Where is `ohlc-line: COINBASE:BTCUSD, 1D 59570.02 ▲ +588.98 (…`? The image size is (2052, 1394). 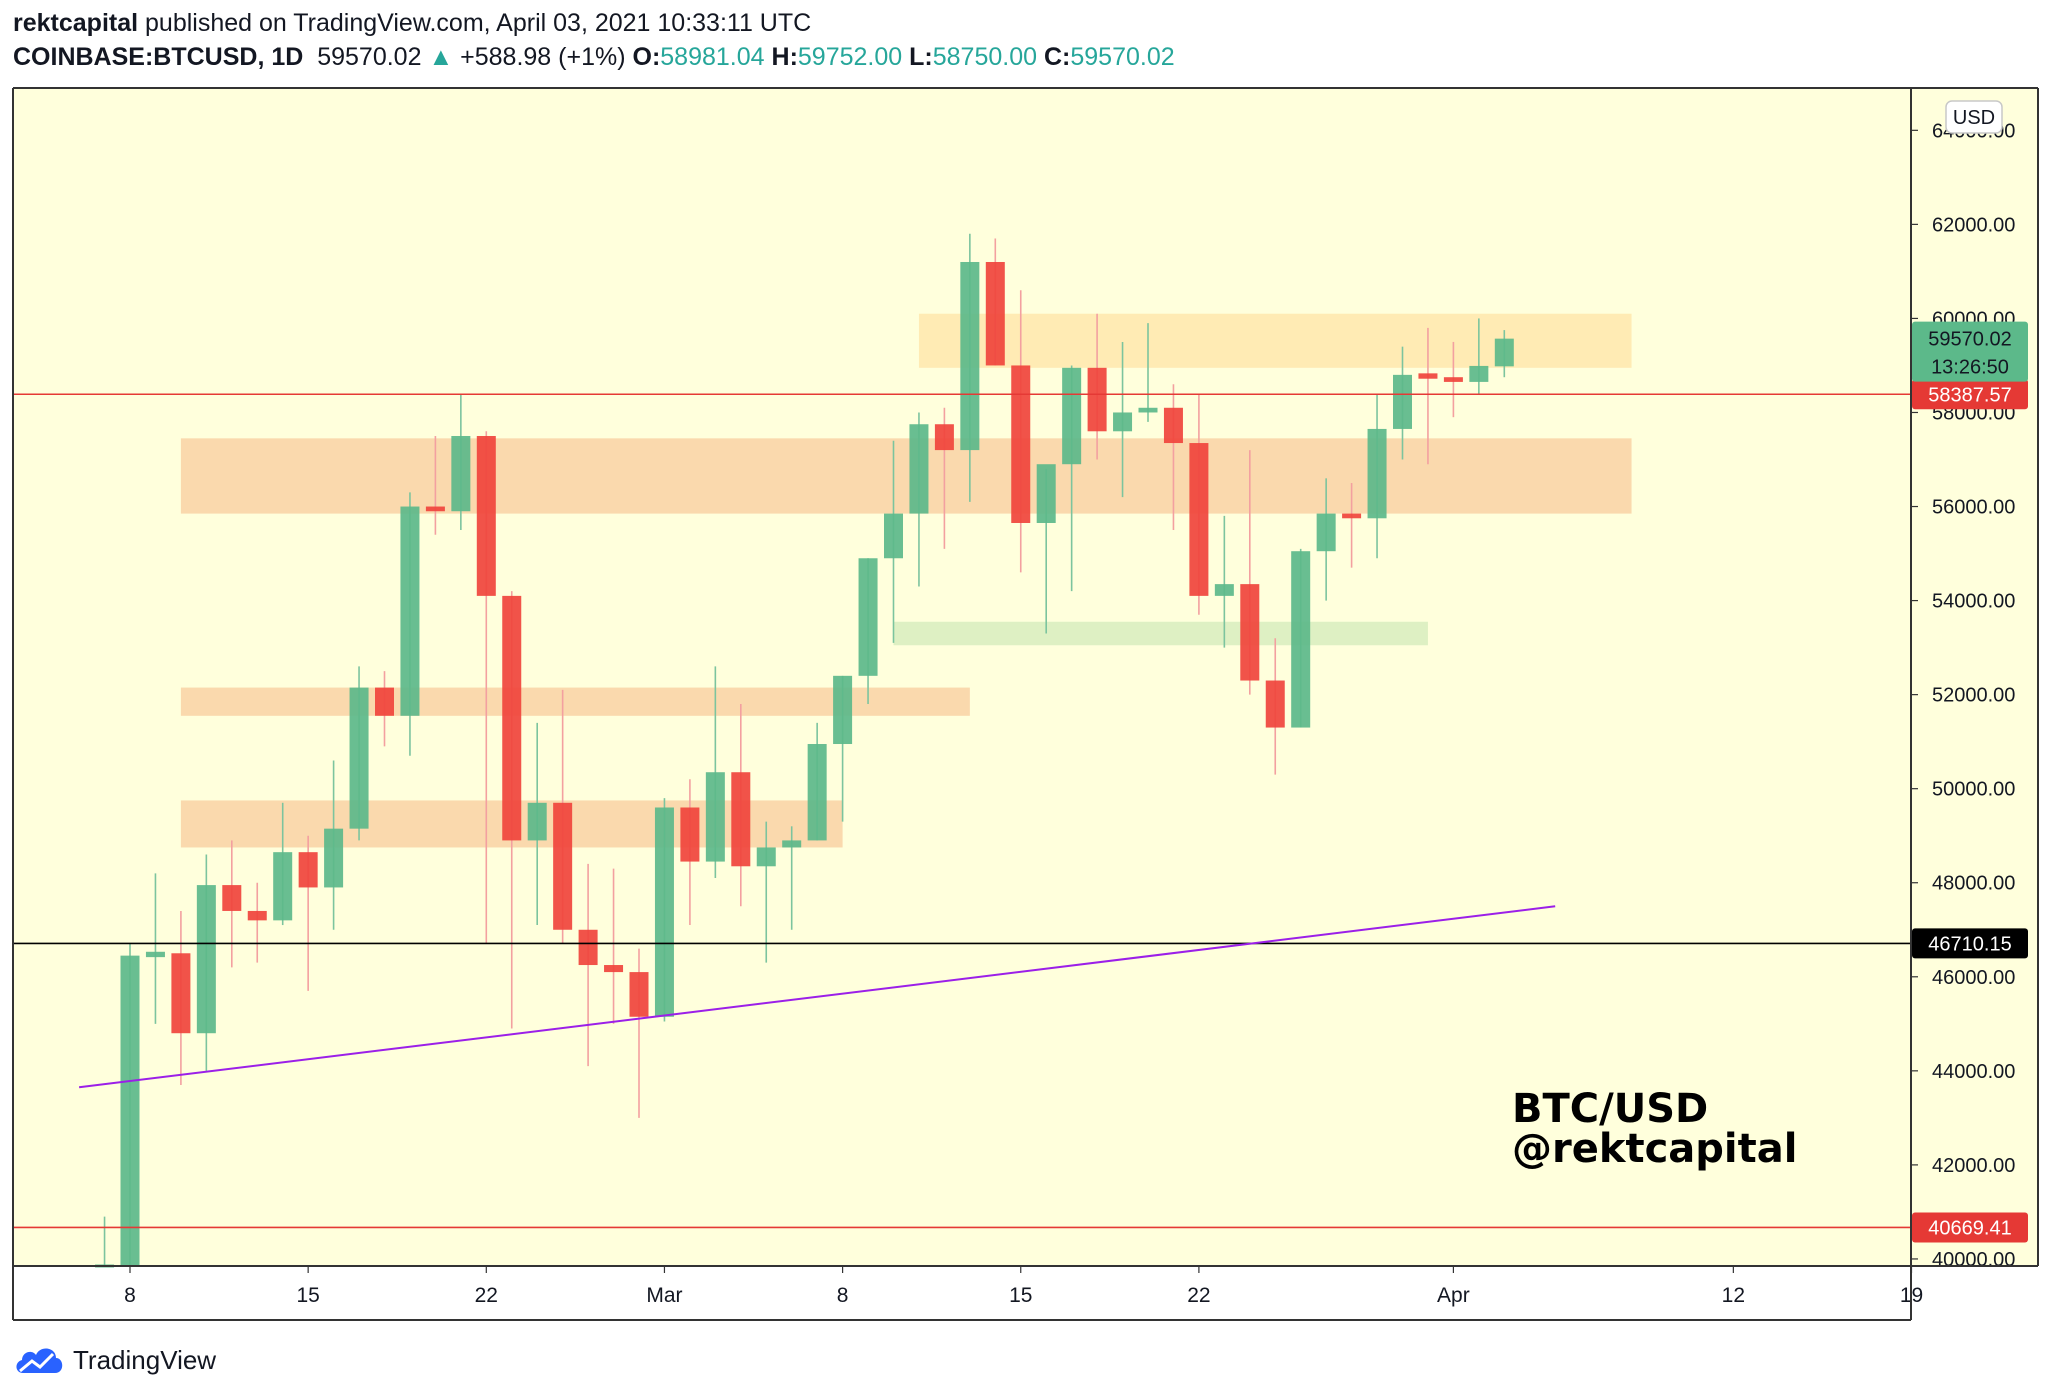
ohlc-line: COINBASE:BTCUSD, 1D 59570.02 ▲ +588.98 (… is located at coordinates (594, 57).